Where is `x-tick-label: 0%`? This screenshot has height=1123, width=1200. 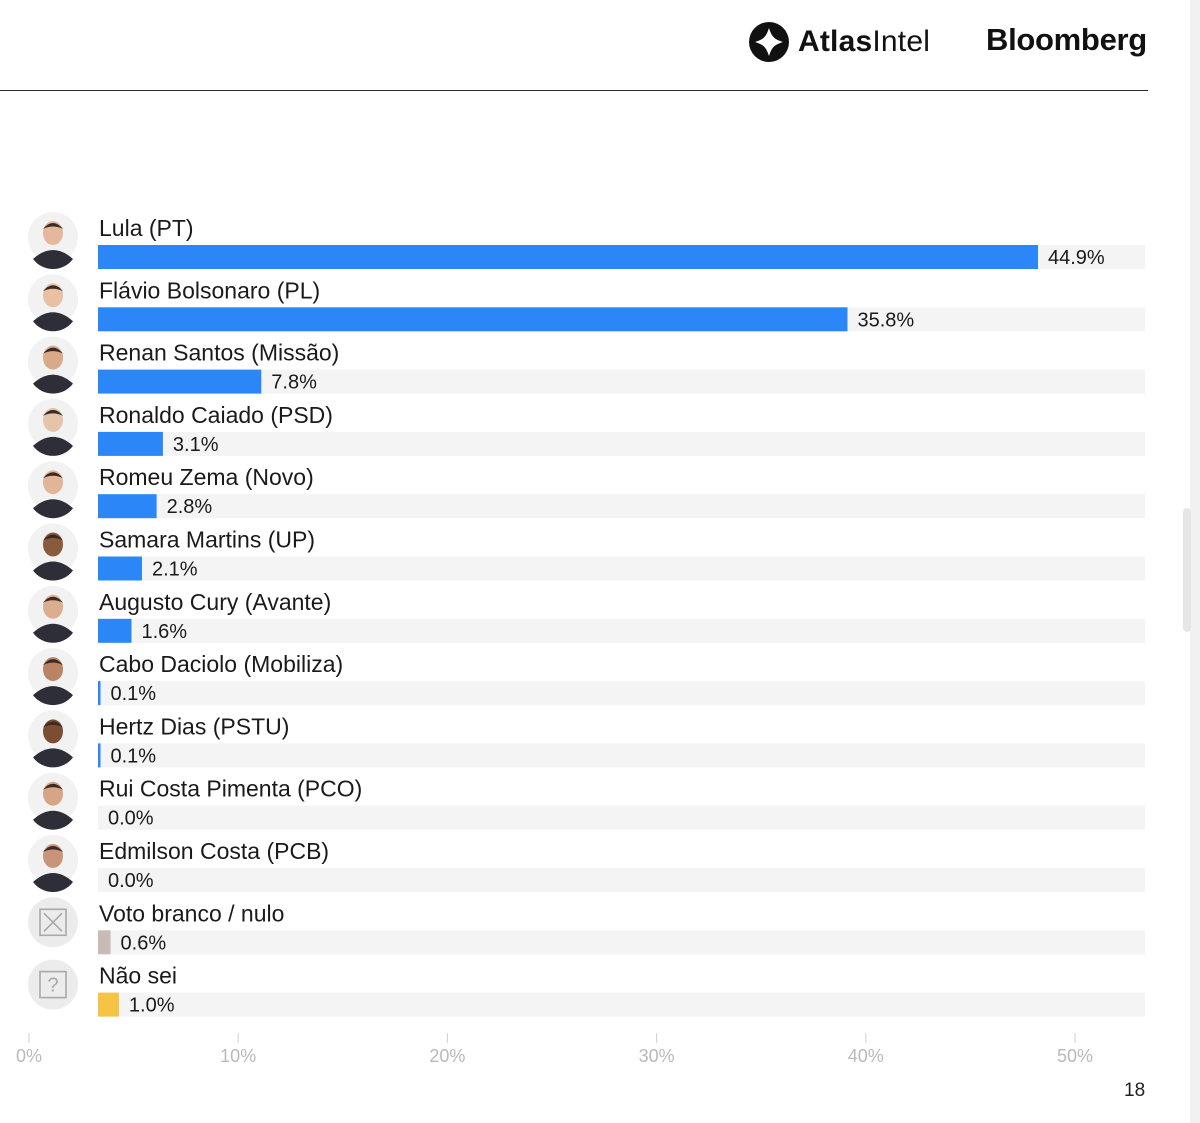
x-tick-label: 0% is located at coordinates (29, 1056).